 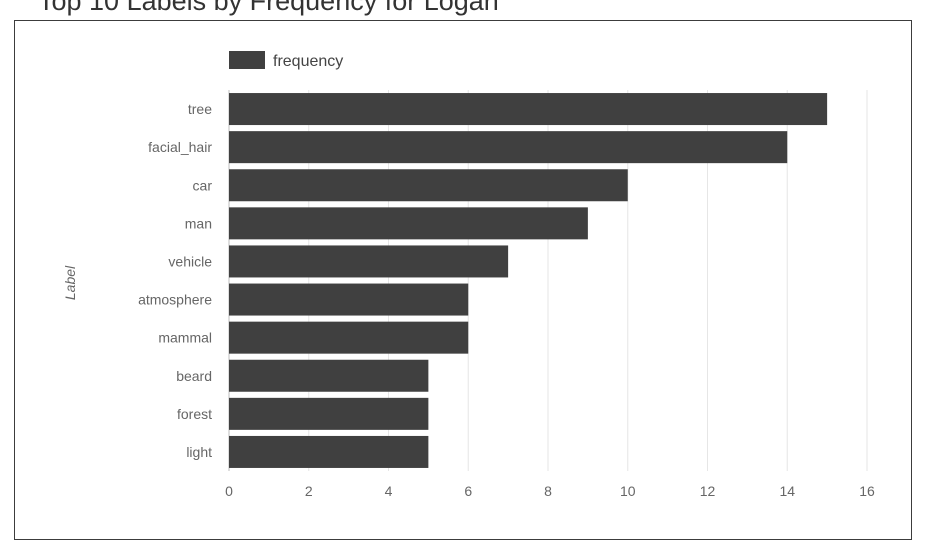 I want to click on y-tick-label: light, so click(x=199, y=452).